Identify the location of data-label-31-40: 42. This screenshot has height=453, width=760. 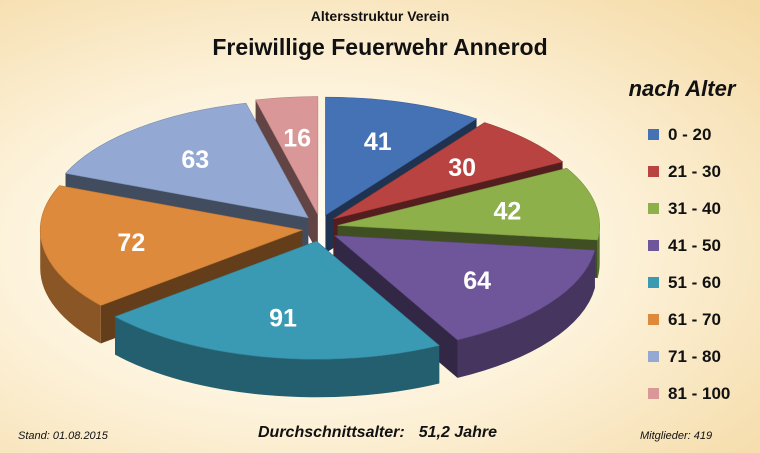
(508, 212).